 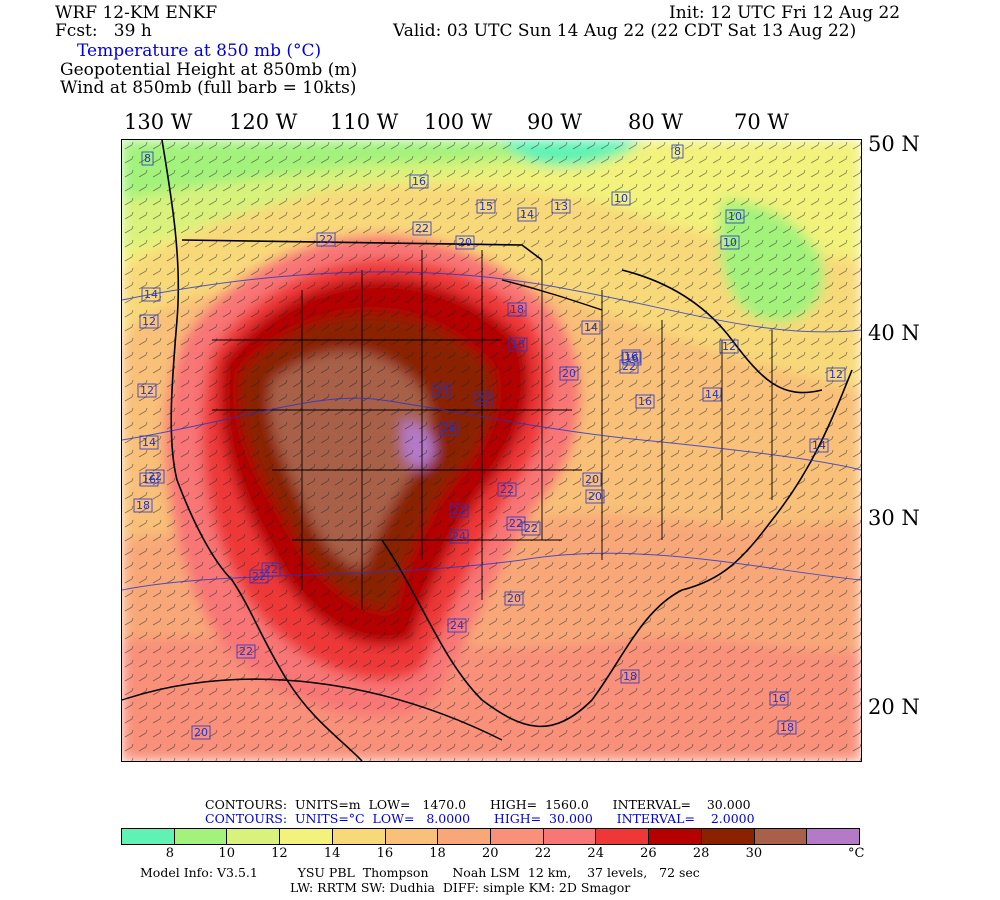 What do you see at coordinates (158, 122) in the screenshot?
I see `lon-label: 130 W` at bounding box center [158, 122].